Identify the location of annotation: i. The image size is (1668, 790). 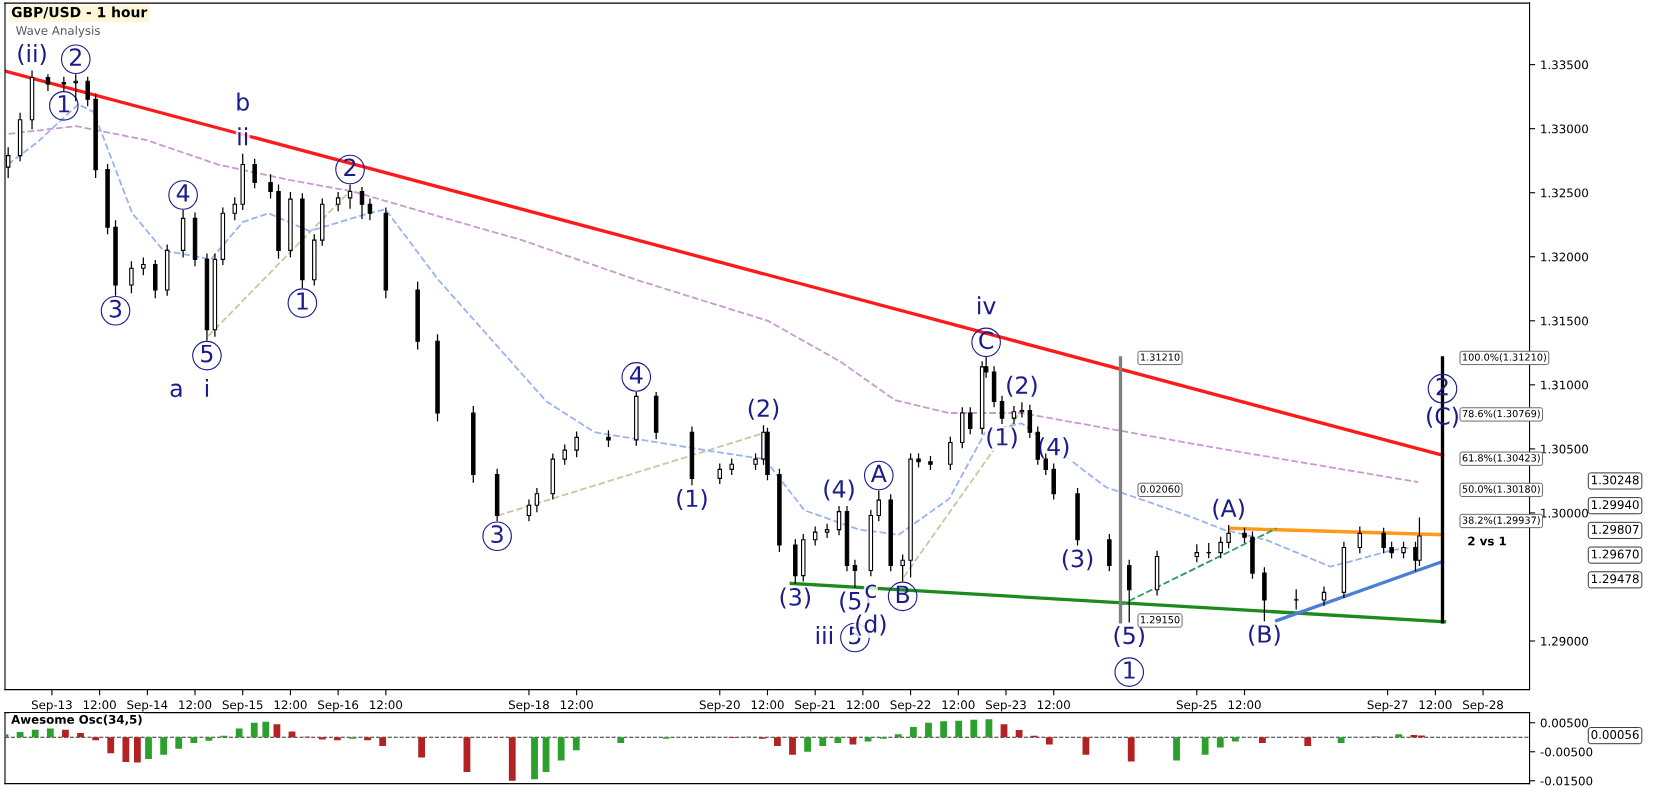
(207, 387).